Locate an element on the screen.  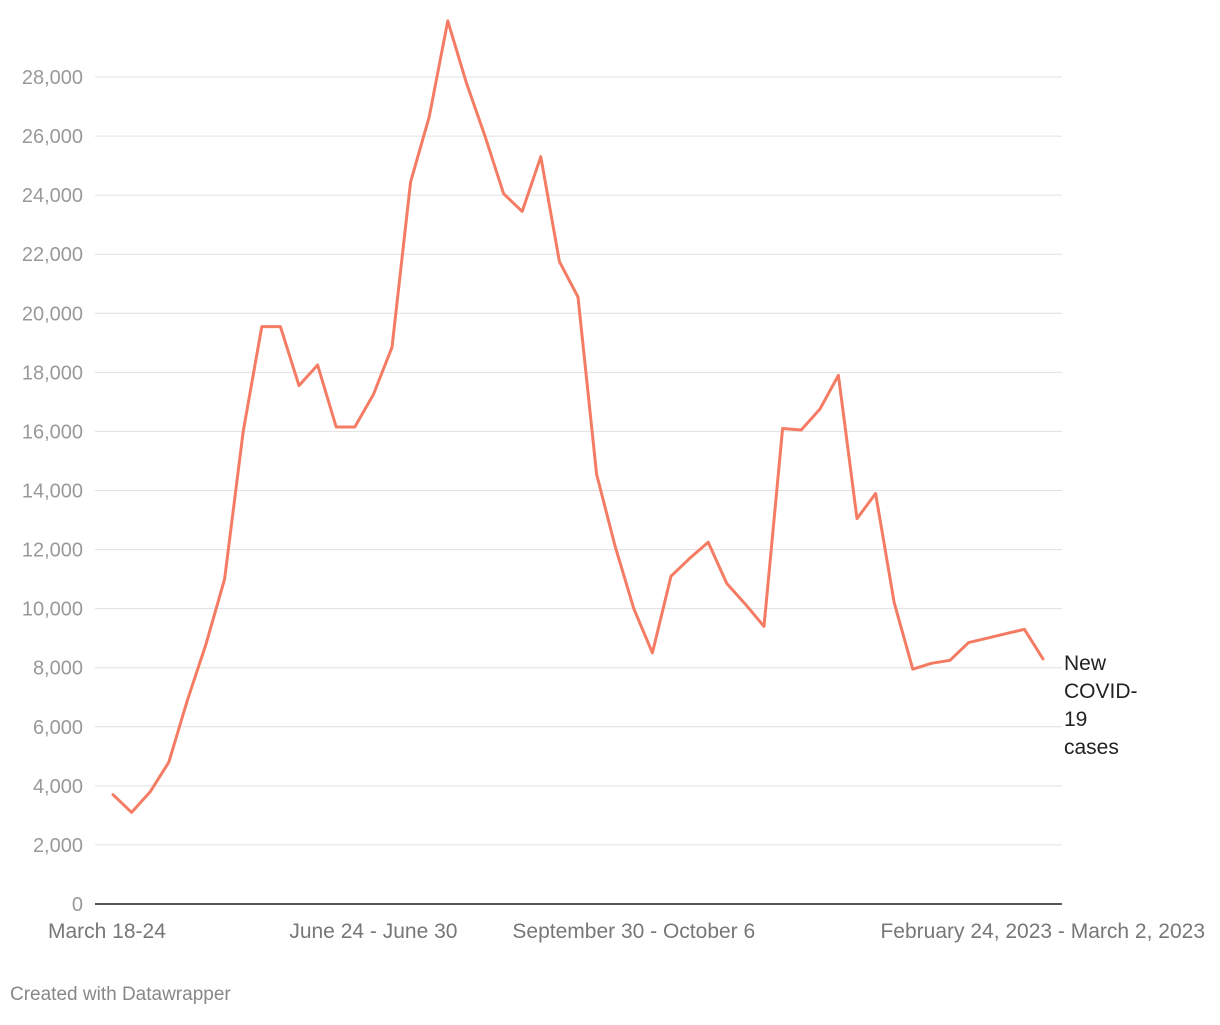
y-tick-label: 22,000 is located at coordinates (52, 255).